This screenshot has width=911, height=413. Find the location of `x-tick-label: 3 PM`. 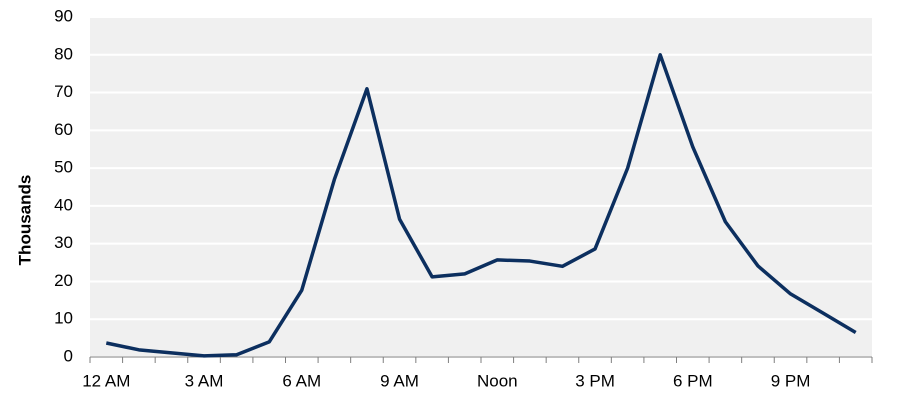

x-tick-label: 3 PM is located at coordinates (595, 380).